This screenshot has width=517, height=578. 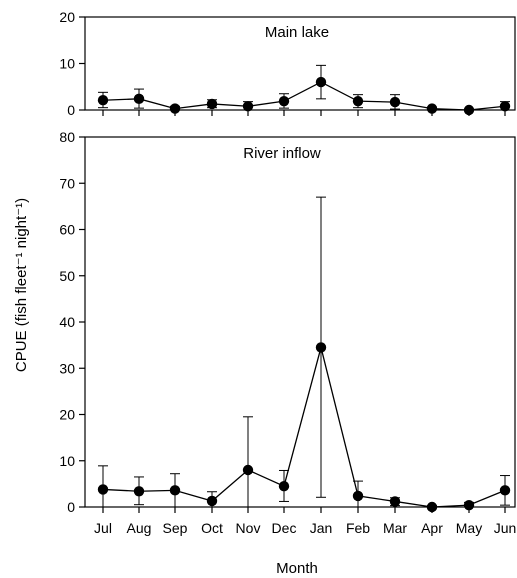 I want to click on y-tick-label: 30, so click(x=67, y=368).